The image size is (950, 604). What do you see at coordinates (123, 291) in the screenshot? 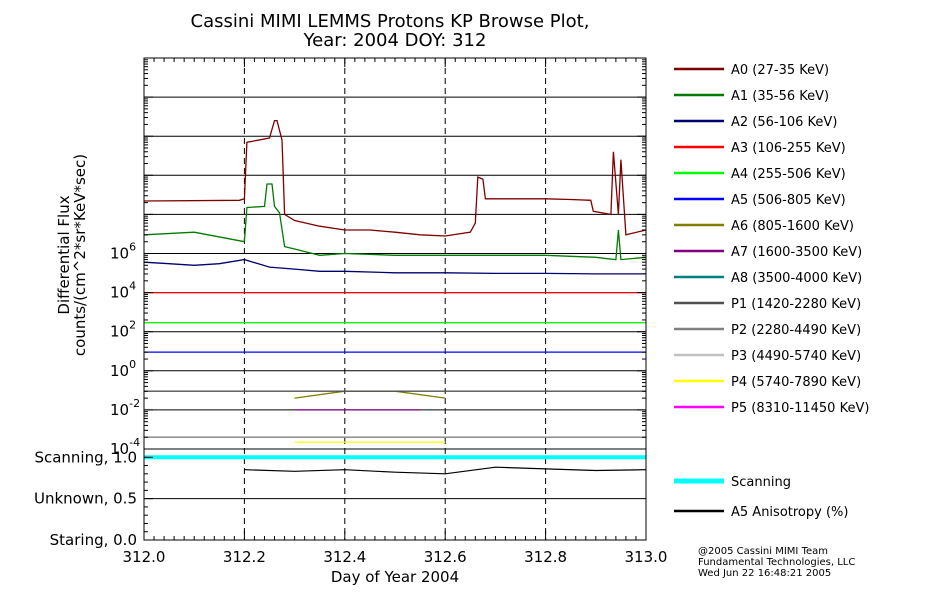
I see `y-tick-label-4: 10⁴` at bounding box center [123, 291].